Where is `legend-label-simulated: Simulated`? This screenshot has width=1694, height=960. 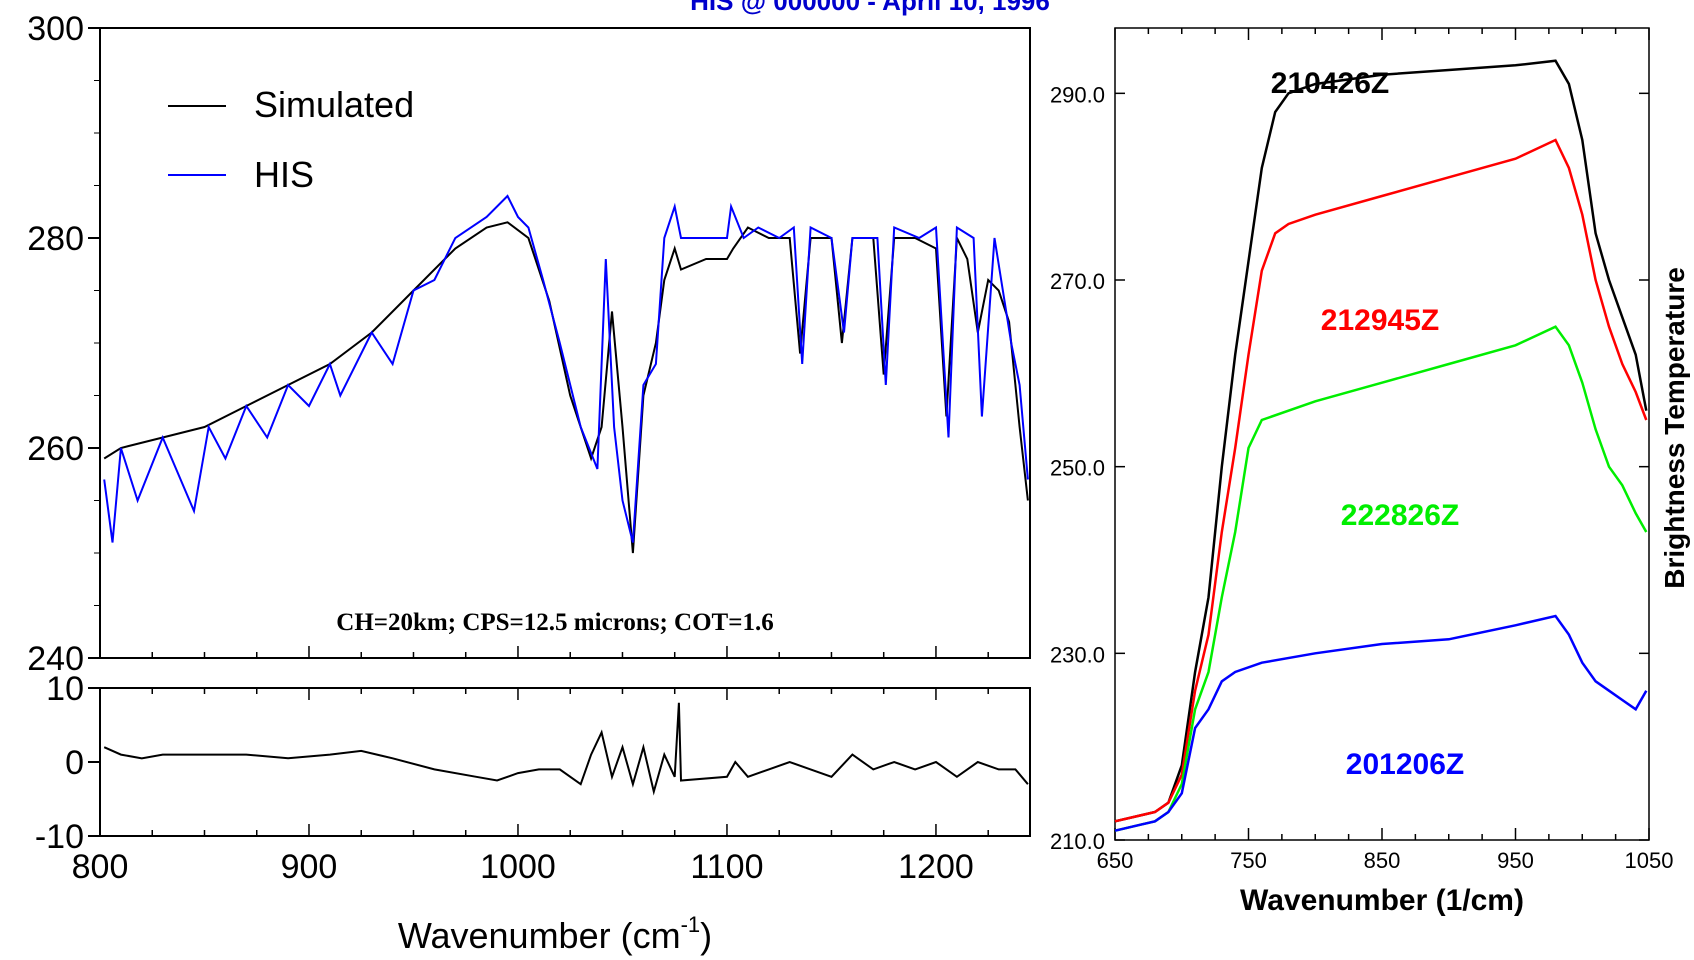
legend-label-simulated: Simulated is located at coordinates (334, 104).